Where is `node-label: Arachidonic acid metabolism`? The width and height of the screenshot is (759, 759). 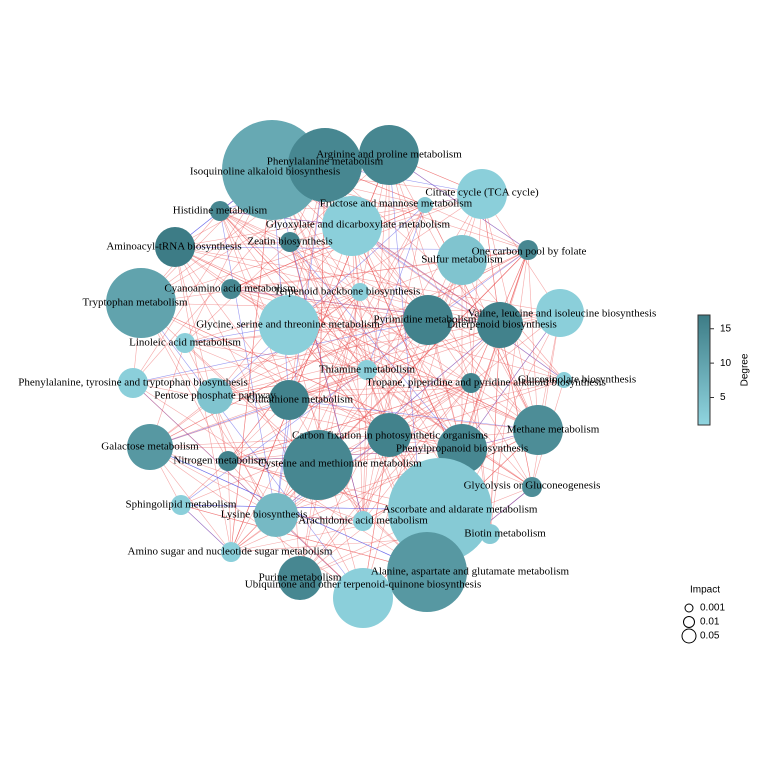 node-label: Arachidonic acid metabolism is located at coordinates (363, 521).